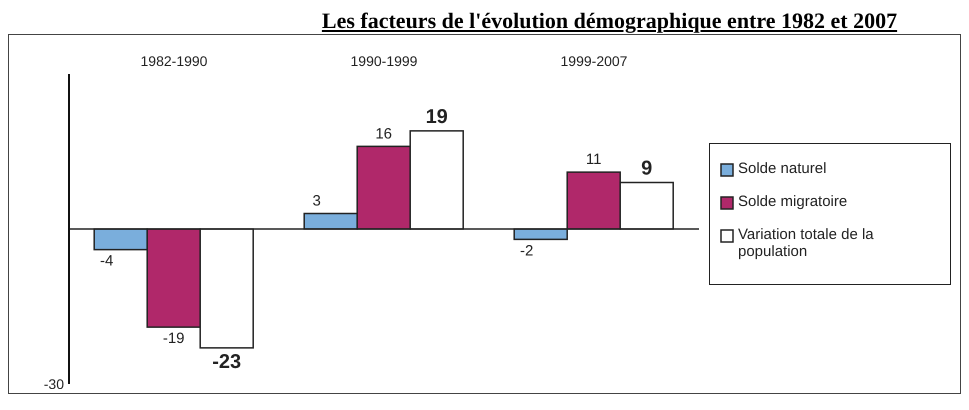 This screenshot has width=969, height=410. Describe the element at coordinates (782, 168) in the screenshot. I see `legend-label: Solde naturel` at that location.